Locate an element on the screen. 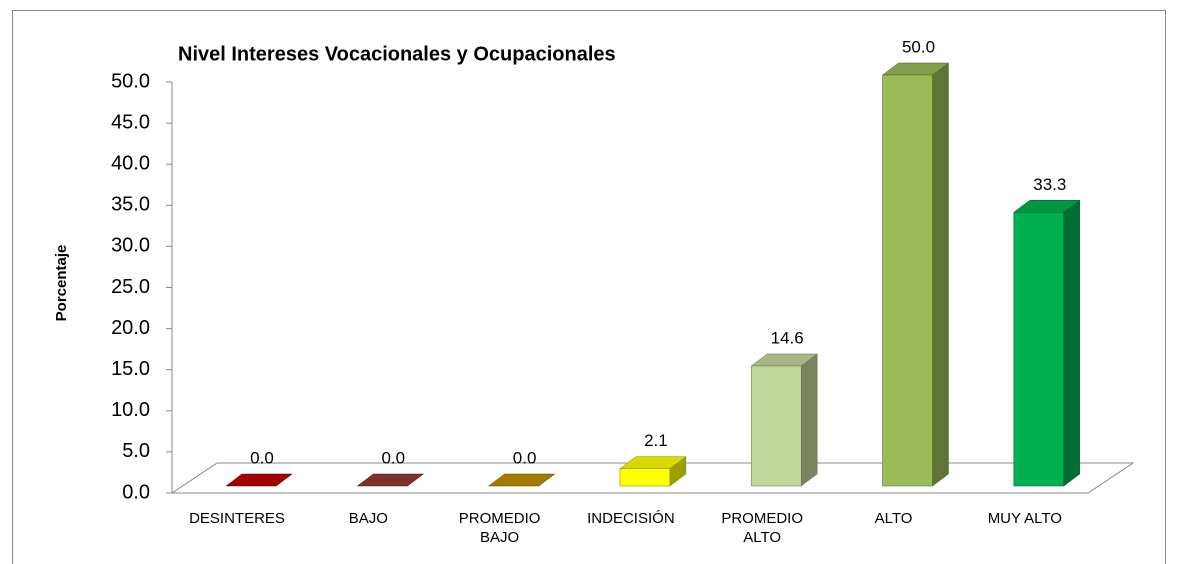 The height and width of the screenshot is (564, 1178). value-label: 33.3 is located at coordinates (1049, 184).